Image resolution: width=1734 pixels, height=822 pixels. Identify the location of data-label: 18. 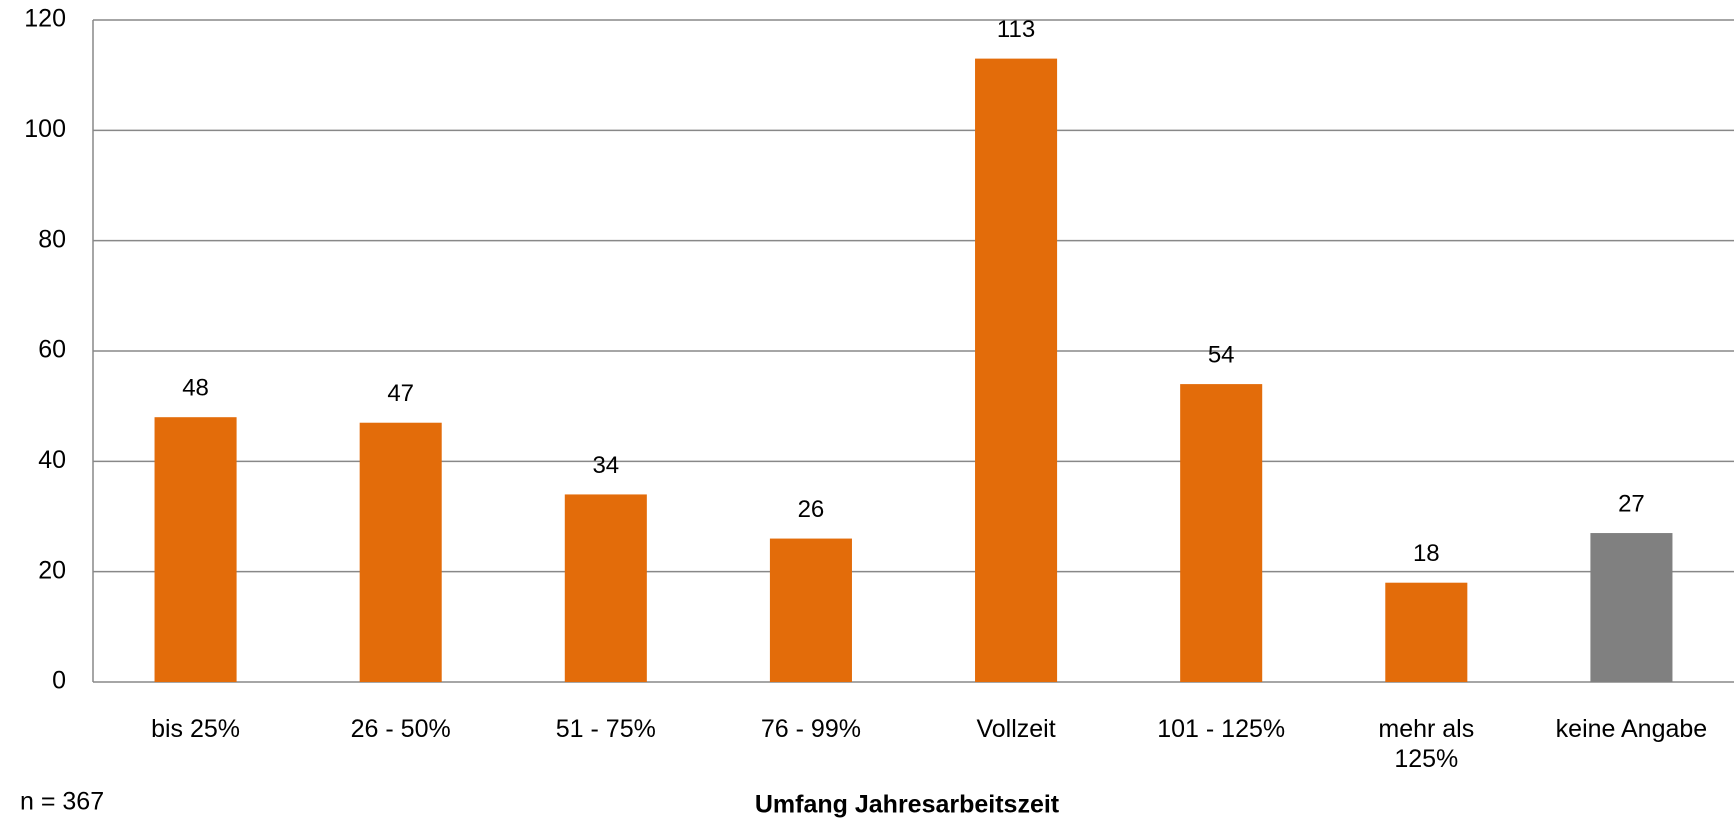
(1426, 553).